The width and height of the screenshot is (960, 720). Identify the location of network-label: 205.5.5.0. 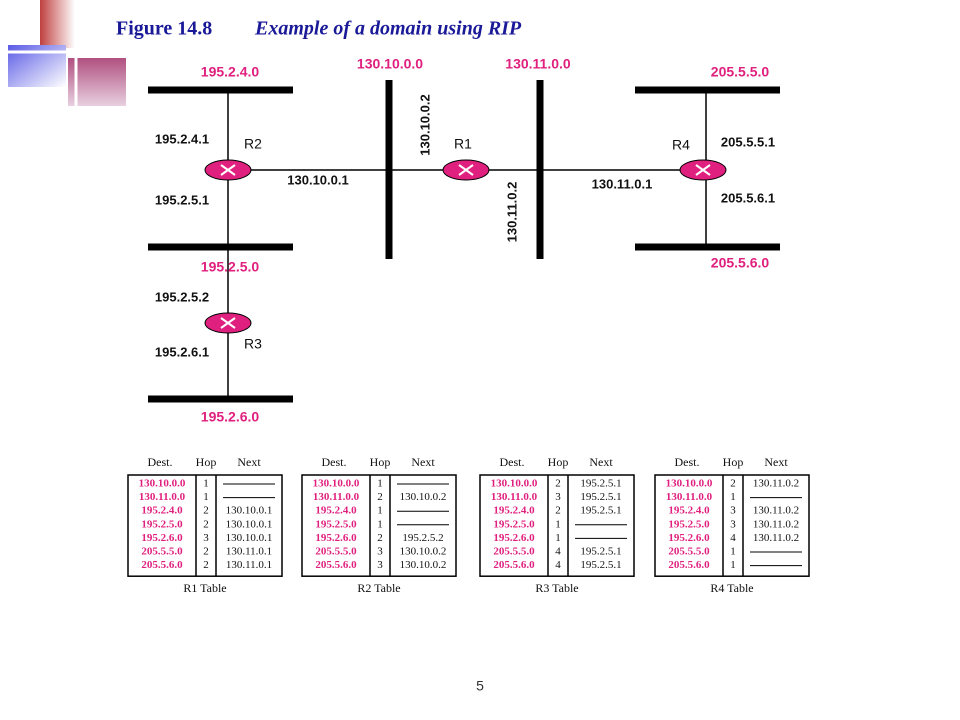
(740, 72).